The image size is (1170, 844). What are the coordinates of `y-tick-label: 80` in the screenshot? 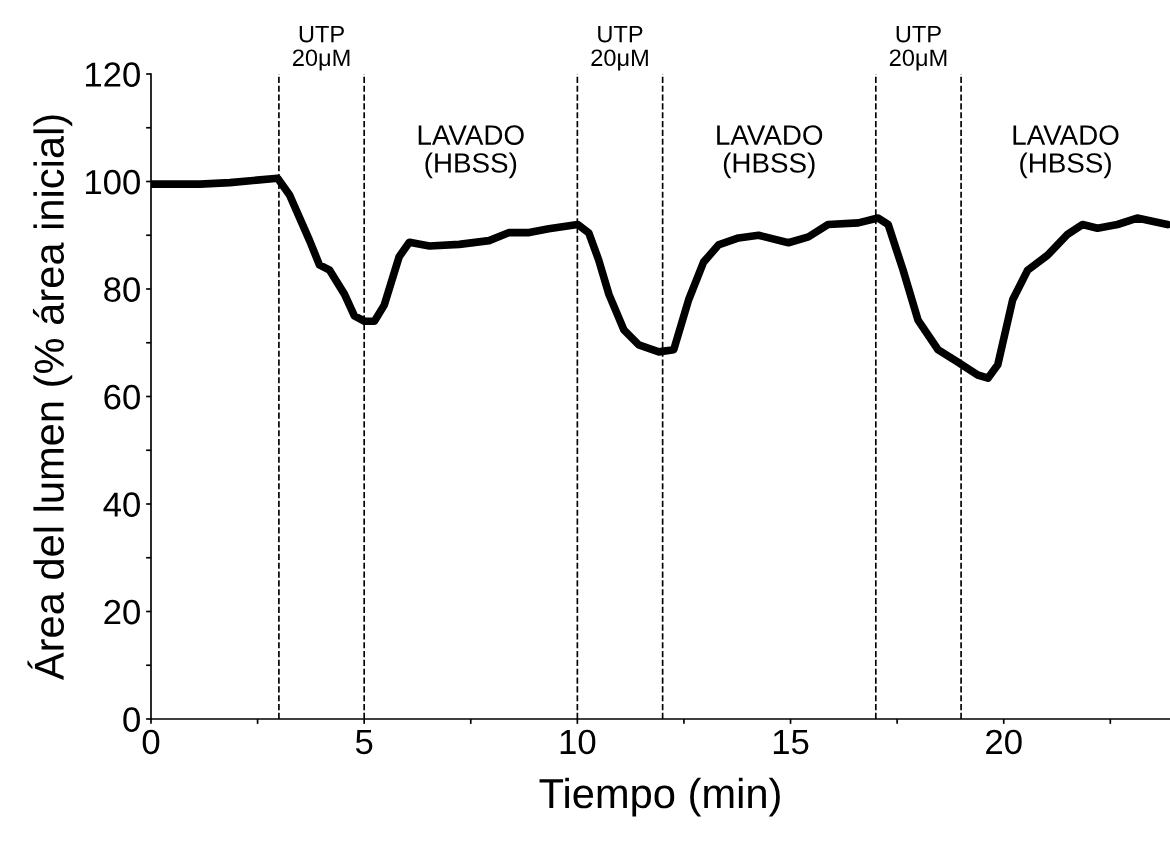 It's located at (122, 289).